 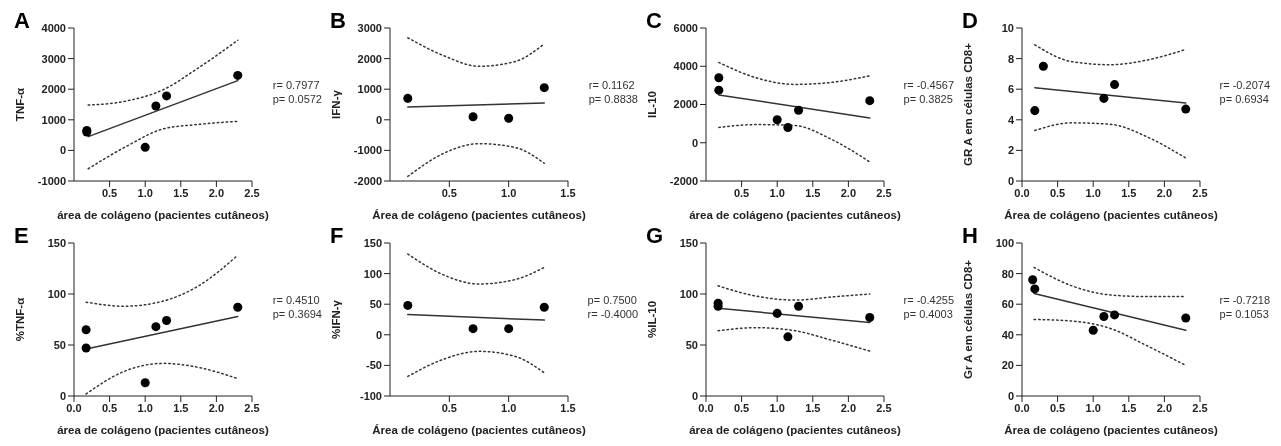 What do you see at coordinates (613, 99) in the screenshot?
I see `text: p= 0.8838` at bounding box center [613, 99].